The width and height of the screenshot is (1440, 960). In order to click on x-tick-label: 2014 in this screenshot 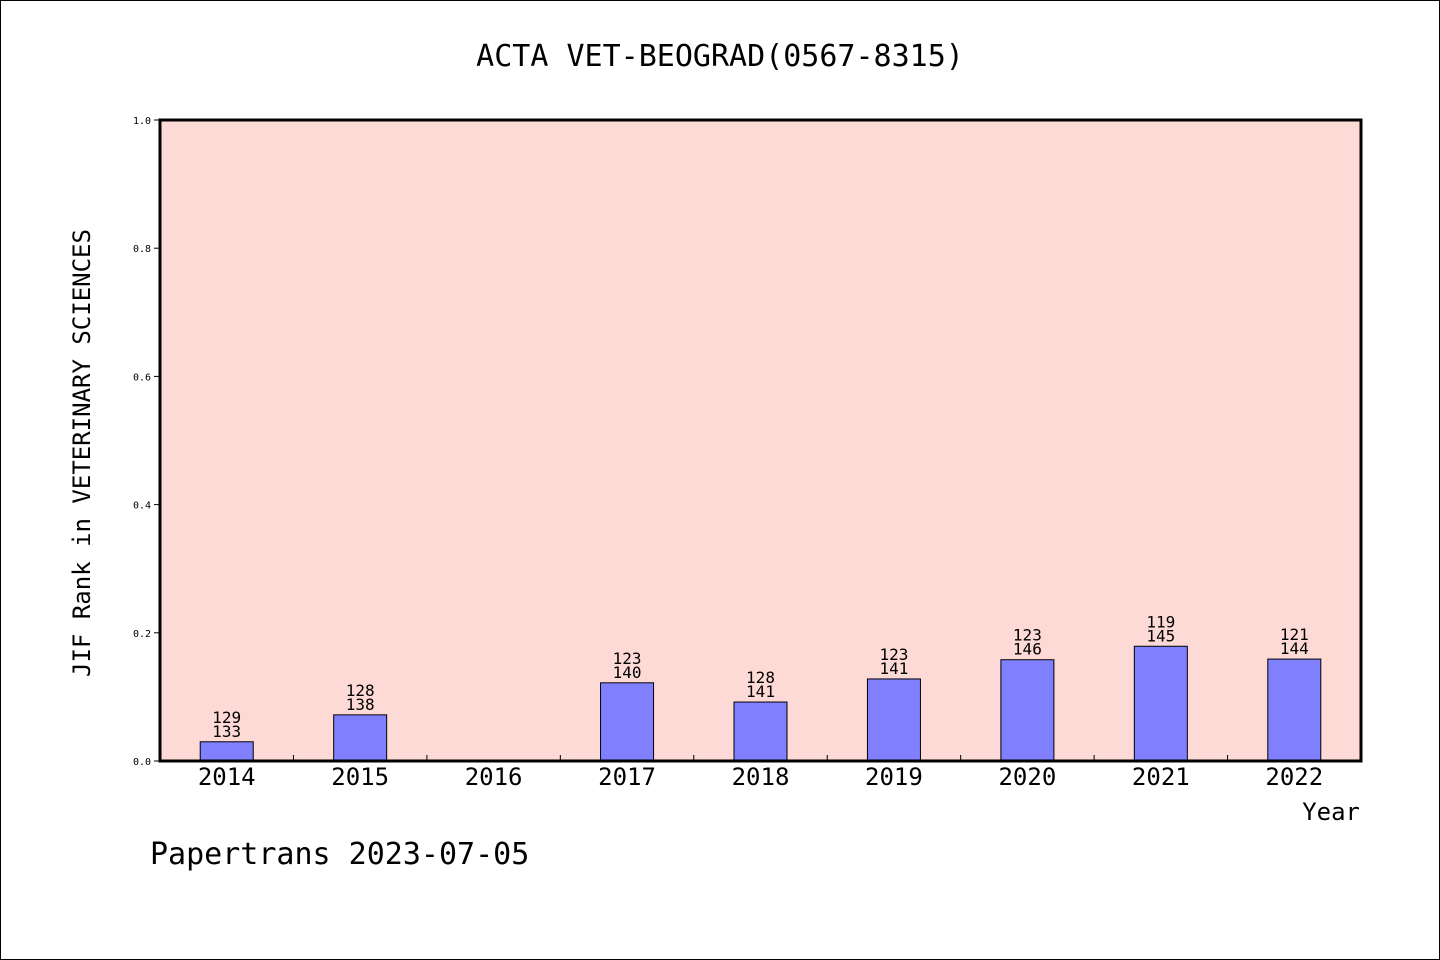, I will do `click(227, 777)`.